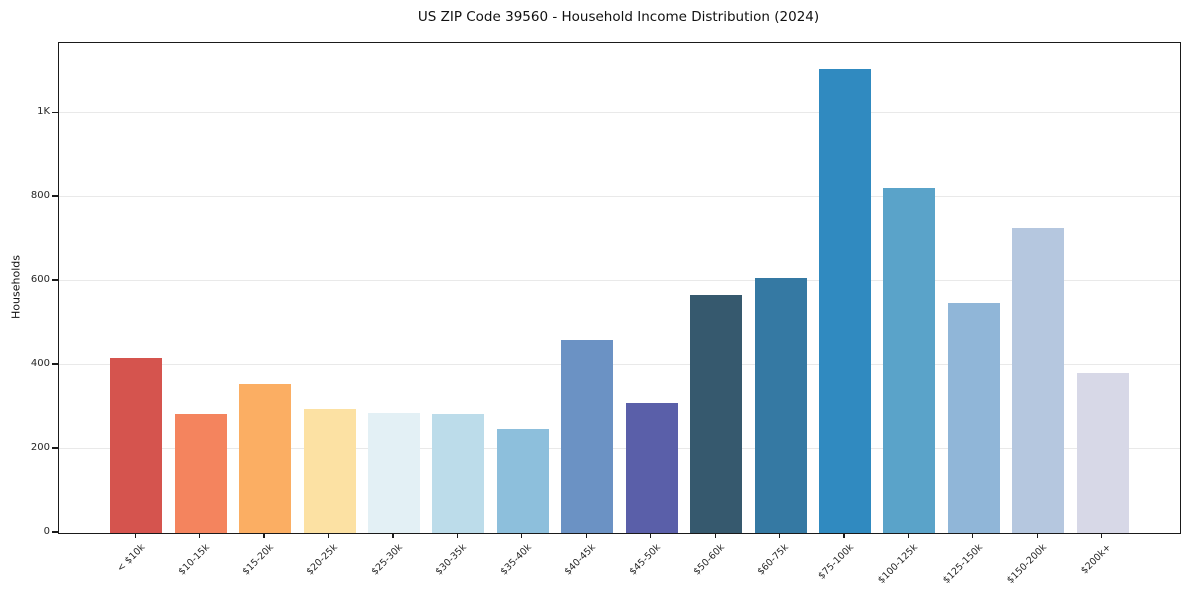 This screenshot has height=590, width=1189. Describe the element at coordinates (193, 560) in the screenshot. I see `x-tick-label: $10-15k` at that location.